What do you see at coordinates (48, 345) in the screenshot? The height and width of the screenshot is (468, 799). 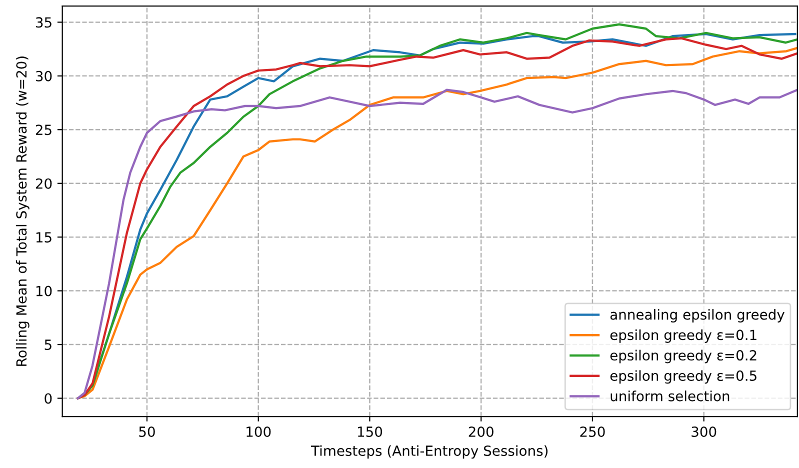 I see `y-tick-label: 5` at bounding box center [48, 345].